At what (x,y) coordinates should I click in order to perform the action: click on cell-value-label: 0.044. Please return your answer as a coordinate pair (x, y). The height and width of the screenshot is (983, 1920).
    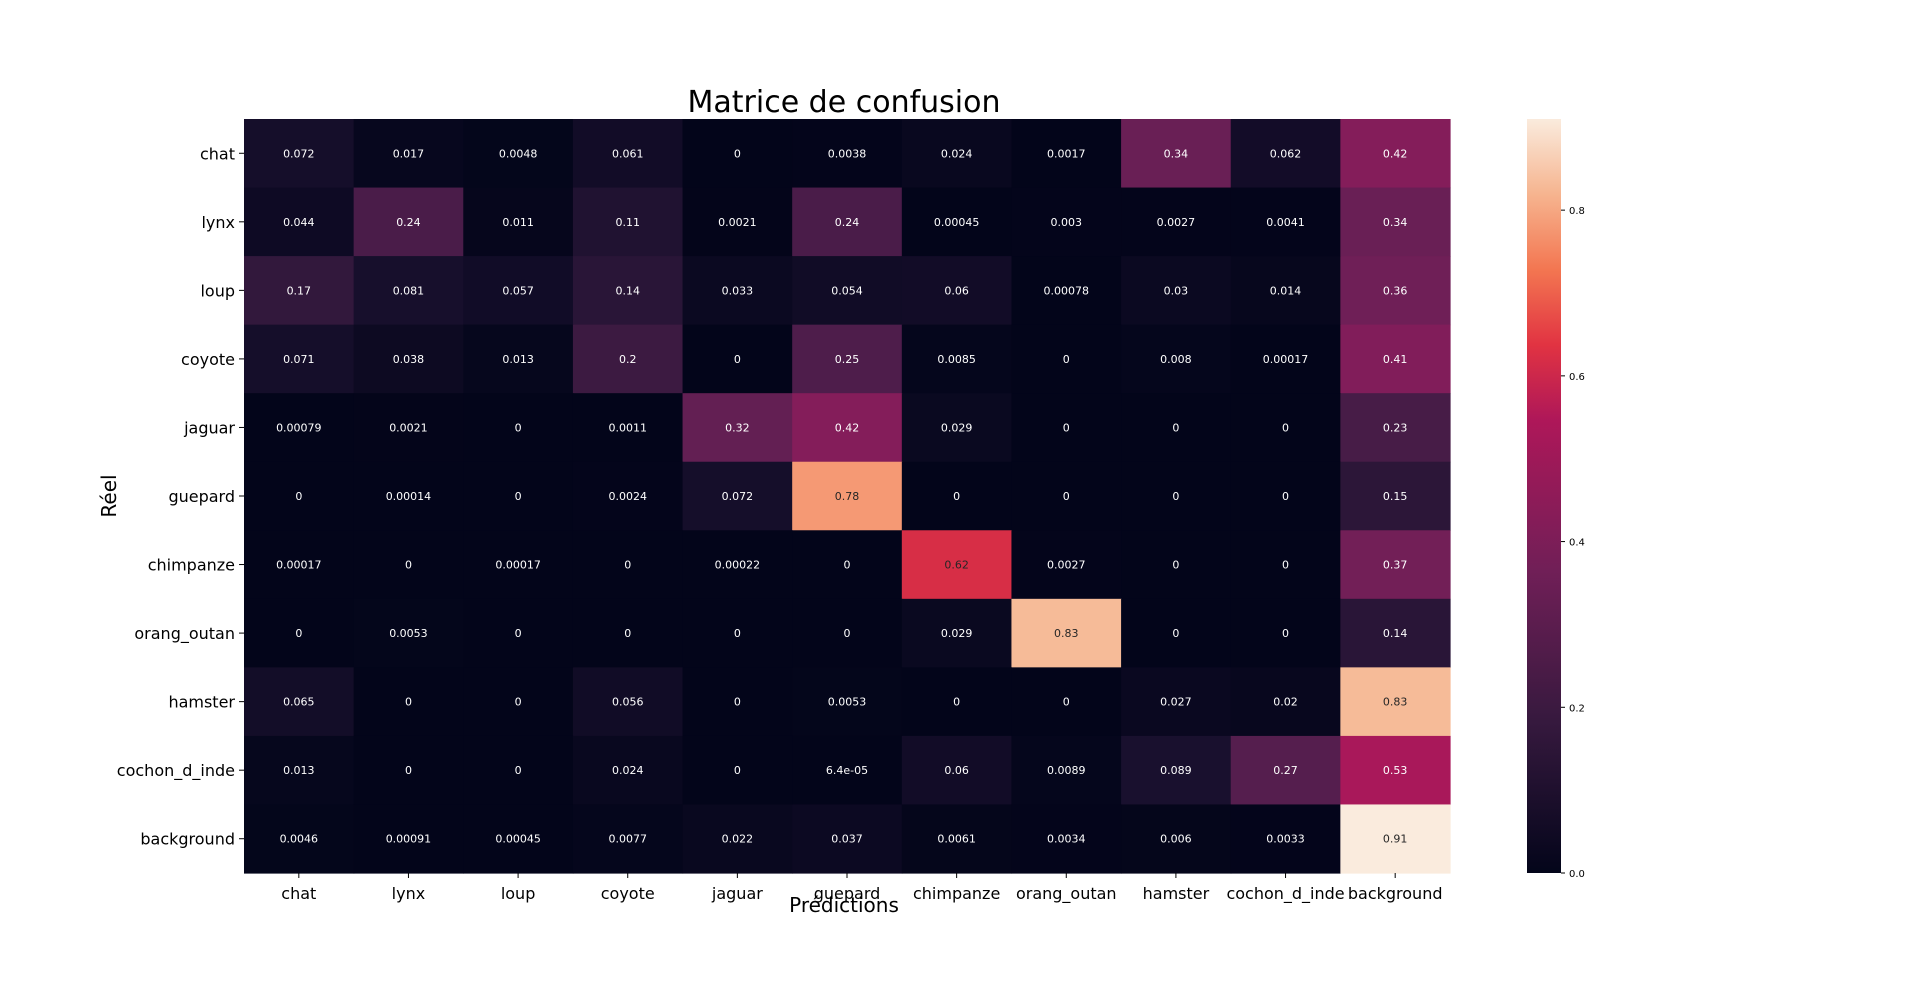
    Looking at the image, I should click on (299, 222).